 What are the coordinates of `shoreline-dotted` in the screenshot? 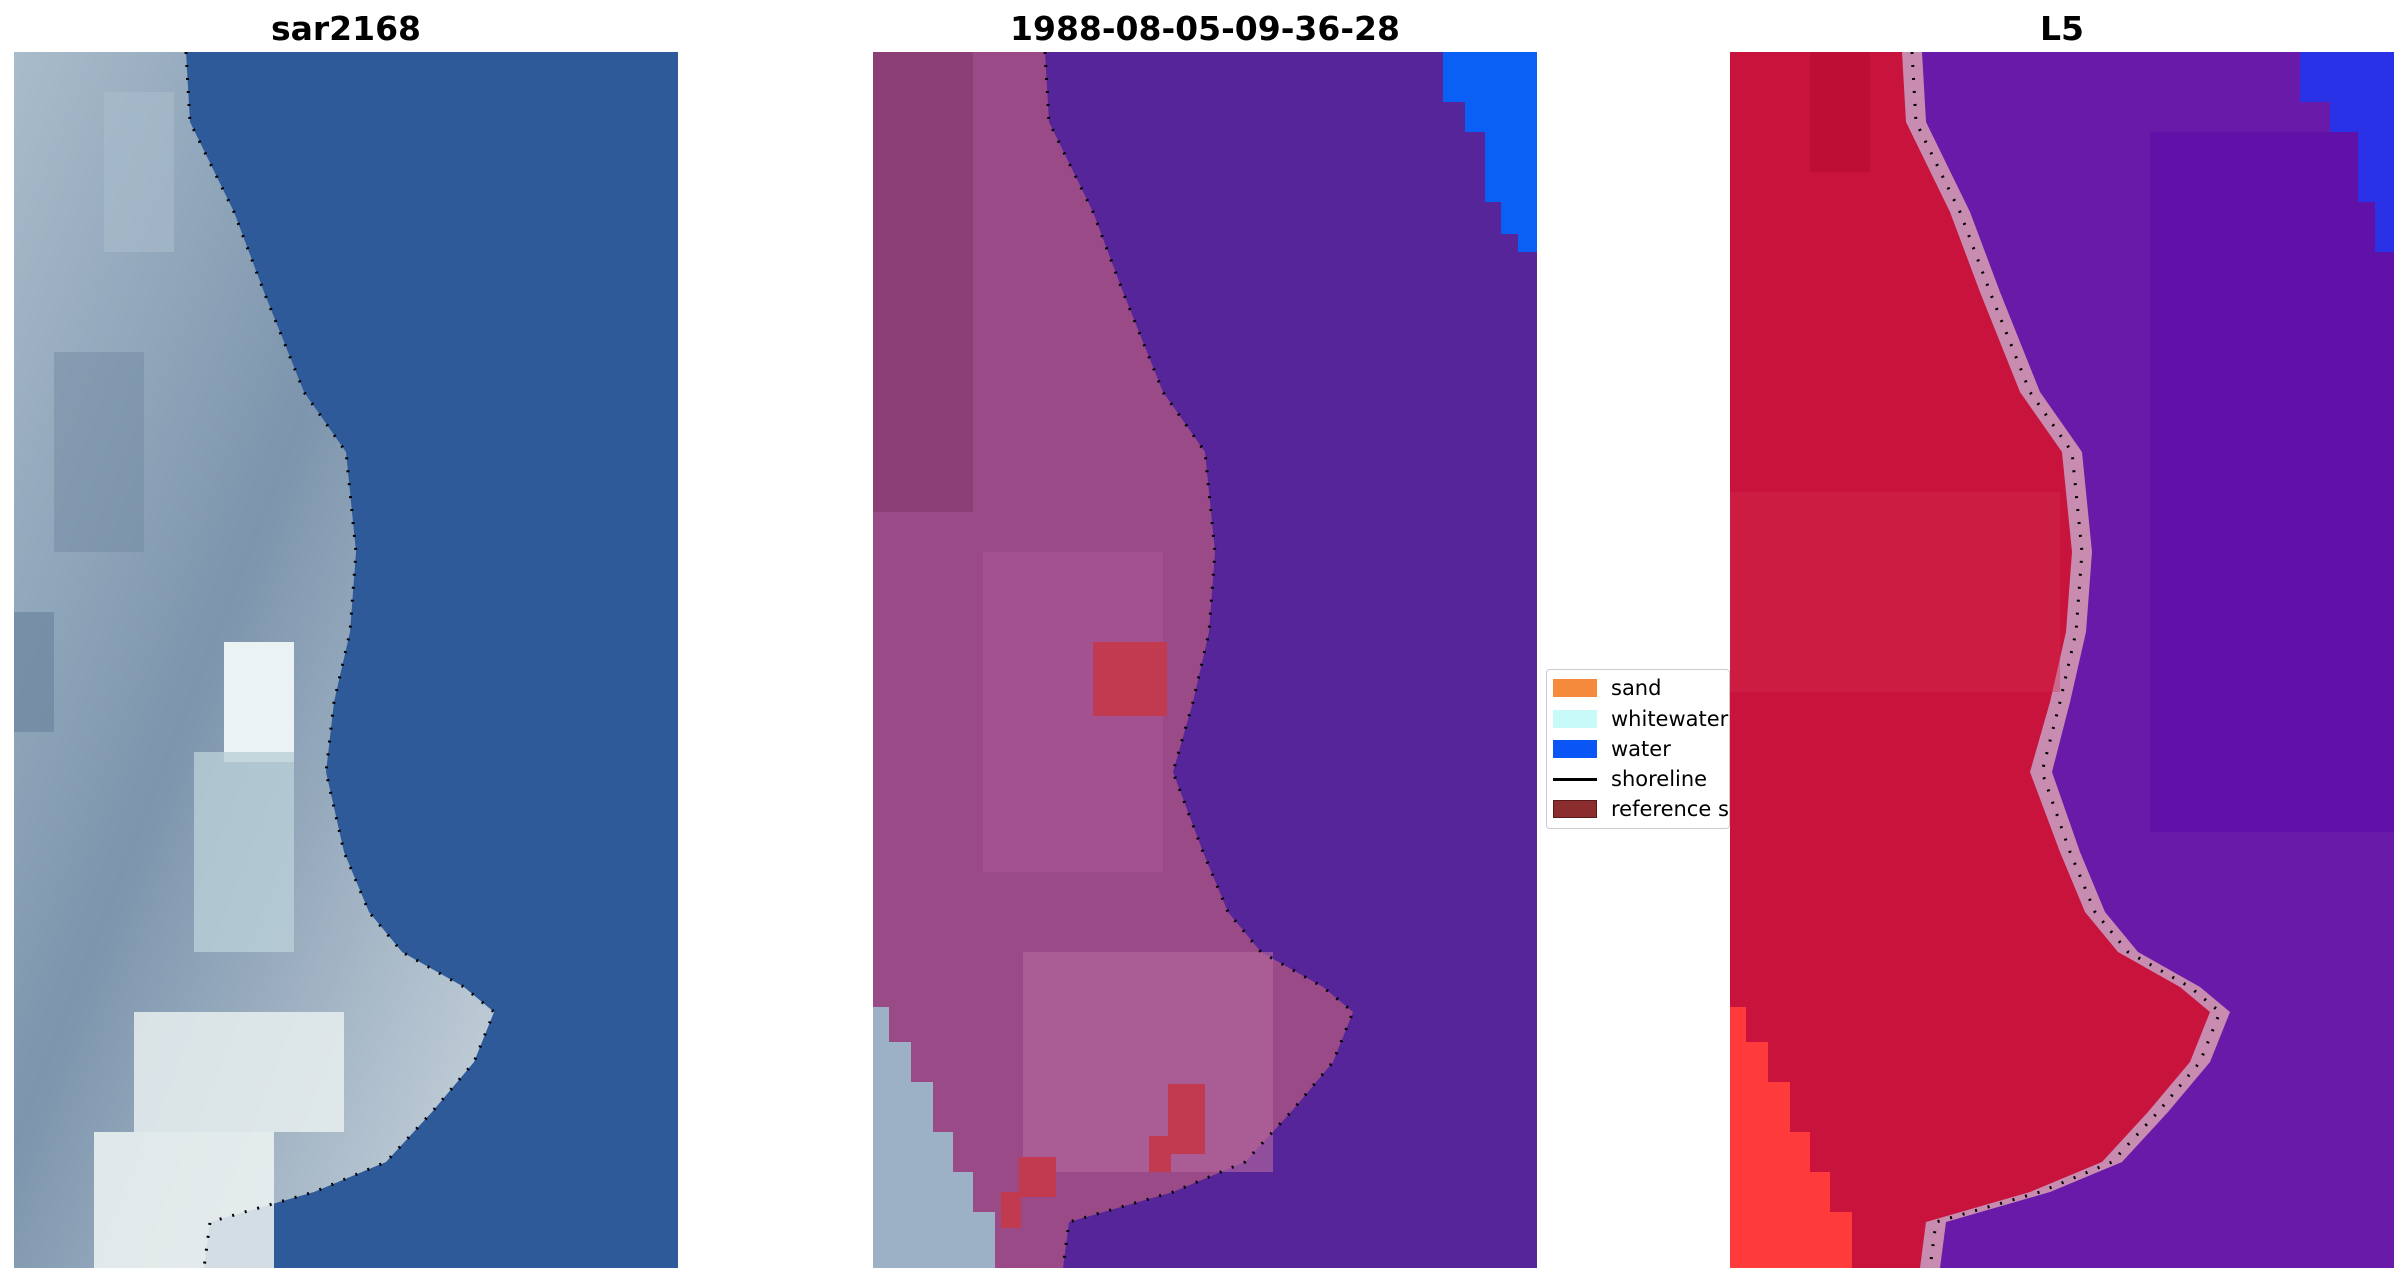 It's located at (2066, 660).